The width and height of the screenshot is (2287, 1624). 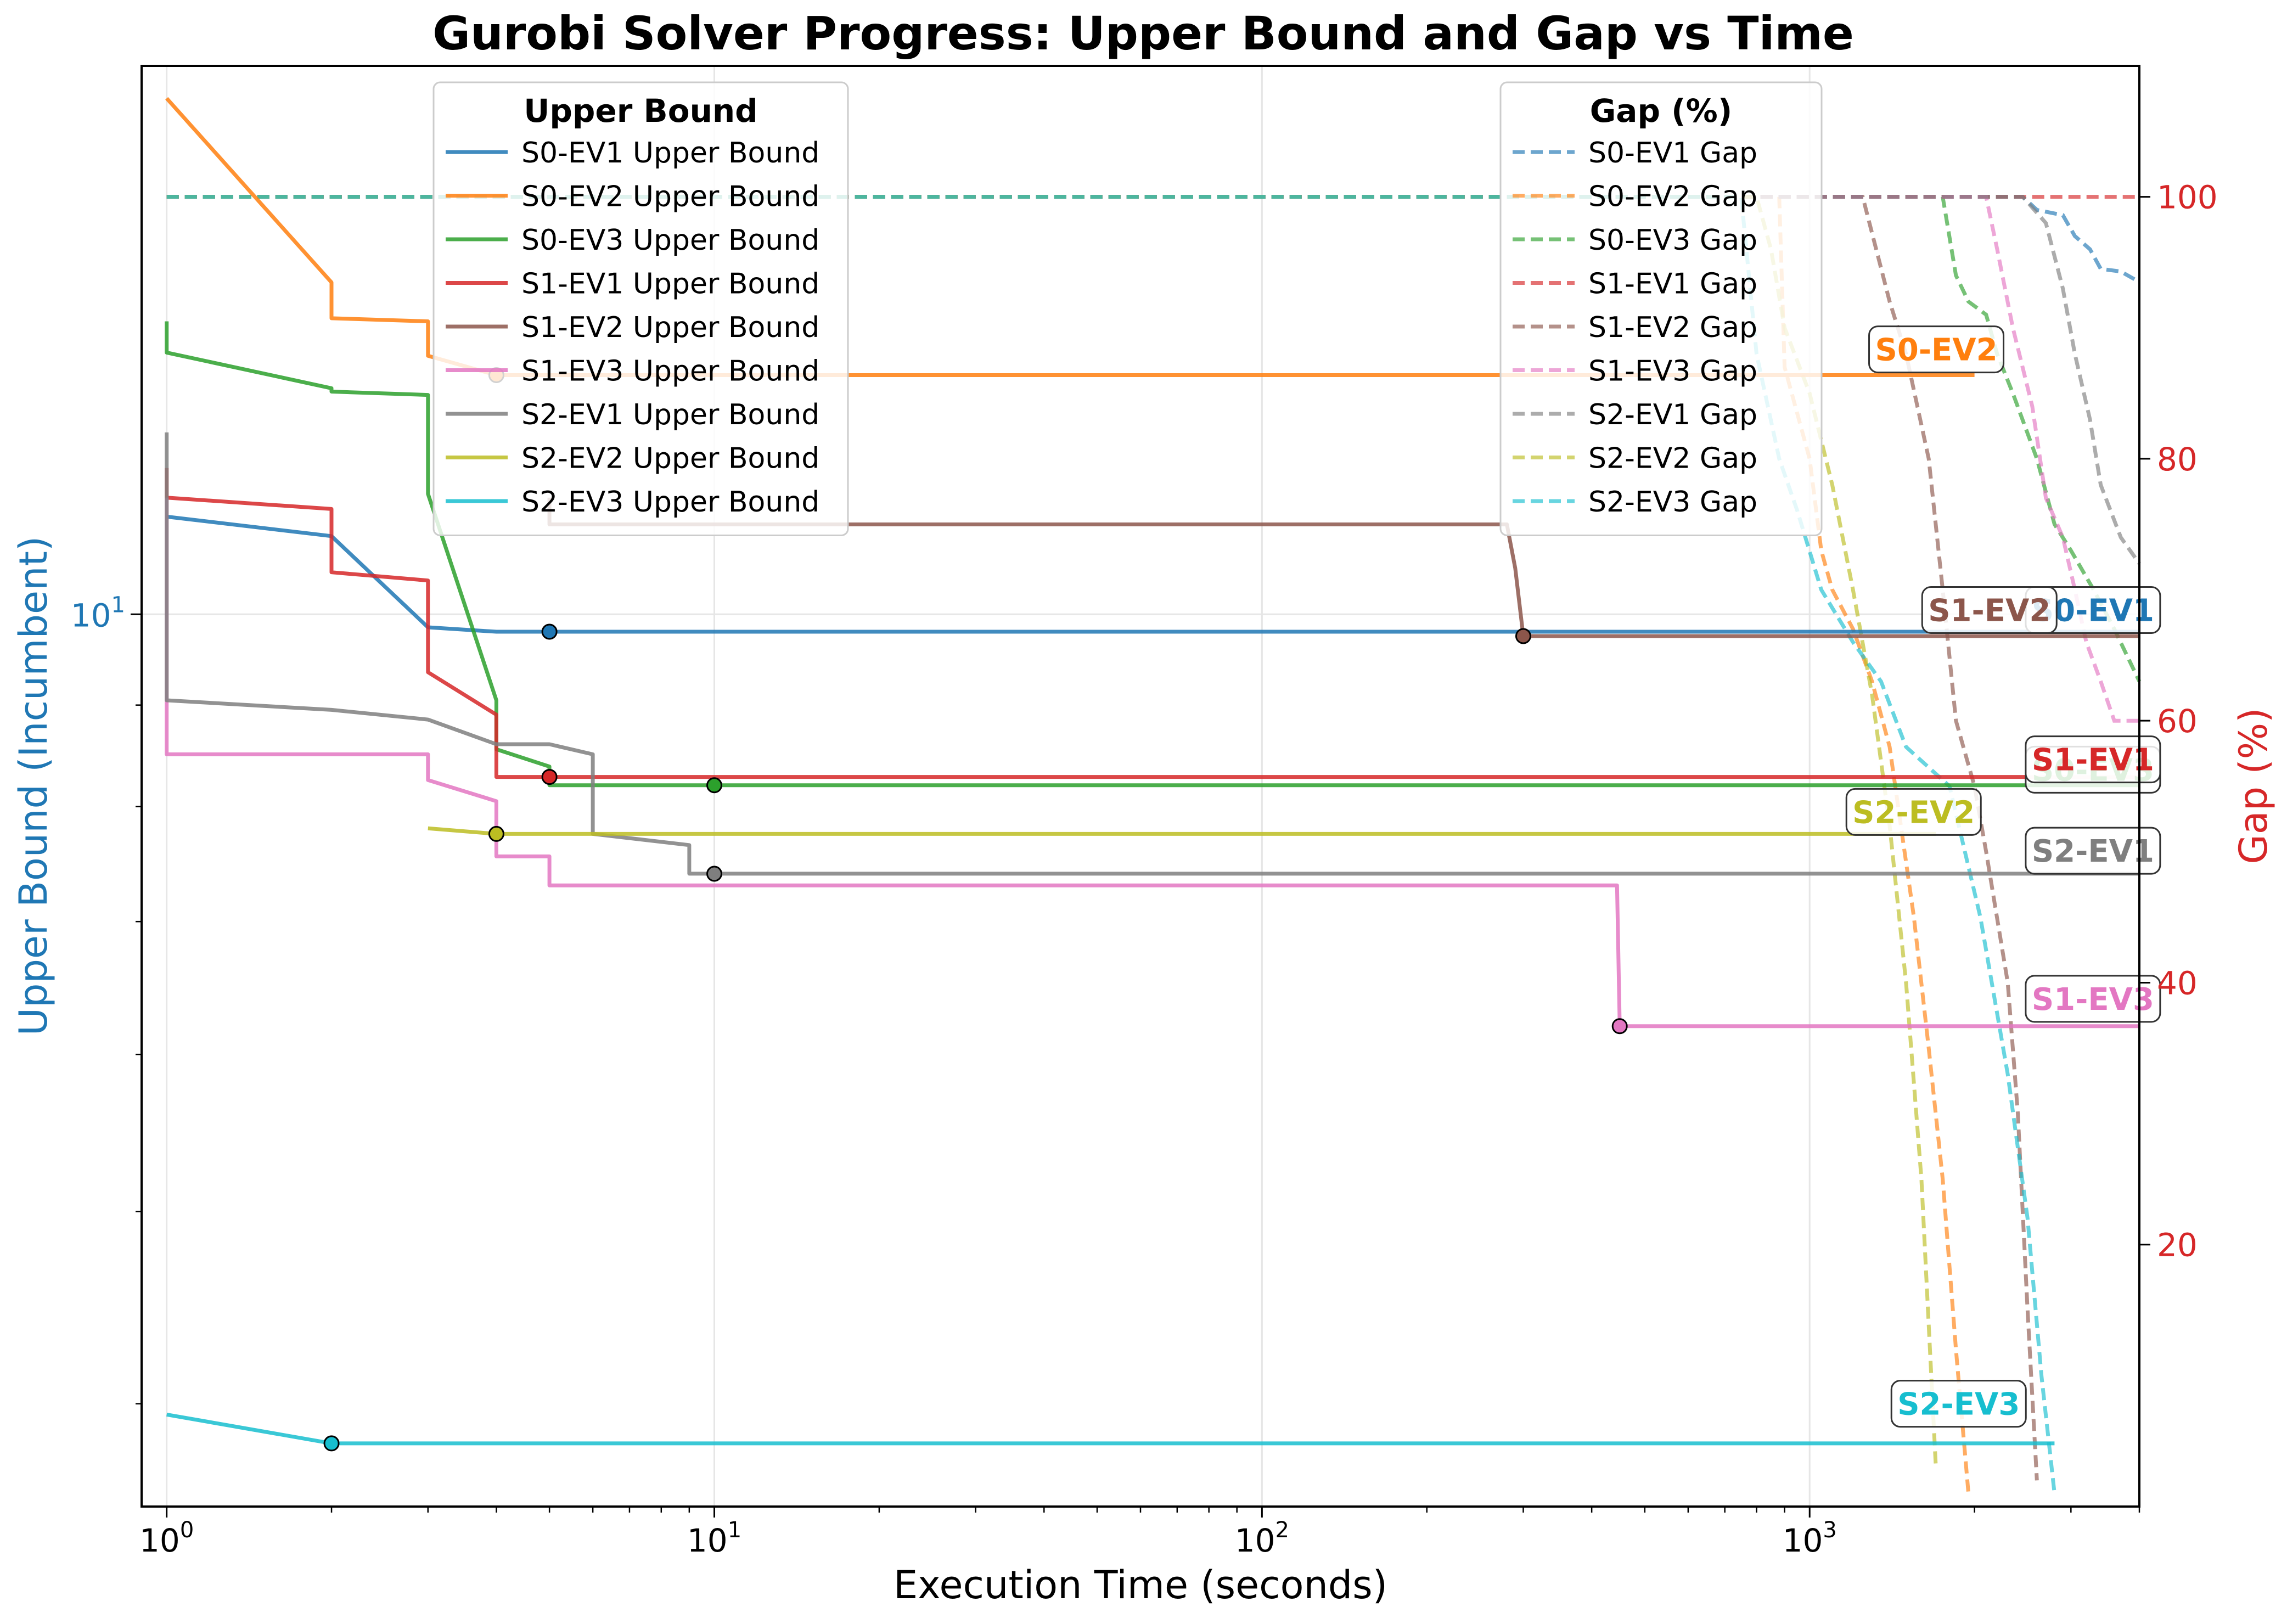 What do you see at coordinates (670, 284) in the screenshot?
I see `upper-bound-legend-item: S1-EV1 Upper Bound` at bounding box center [670, 284].